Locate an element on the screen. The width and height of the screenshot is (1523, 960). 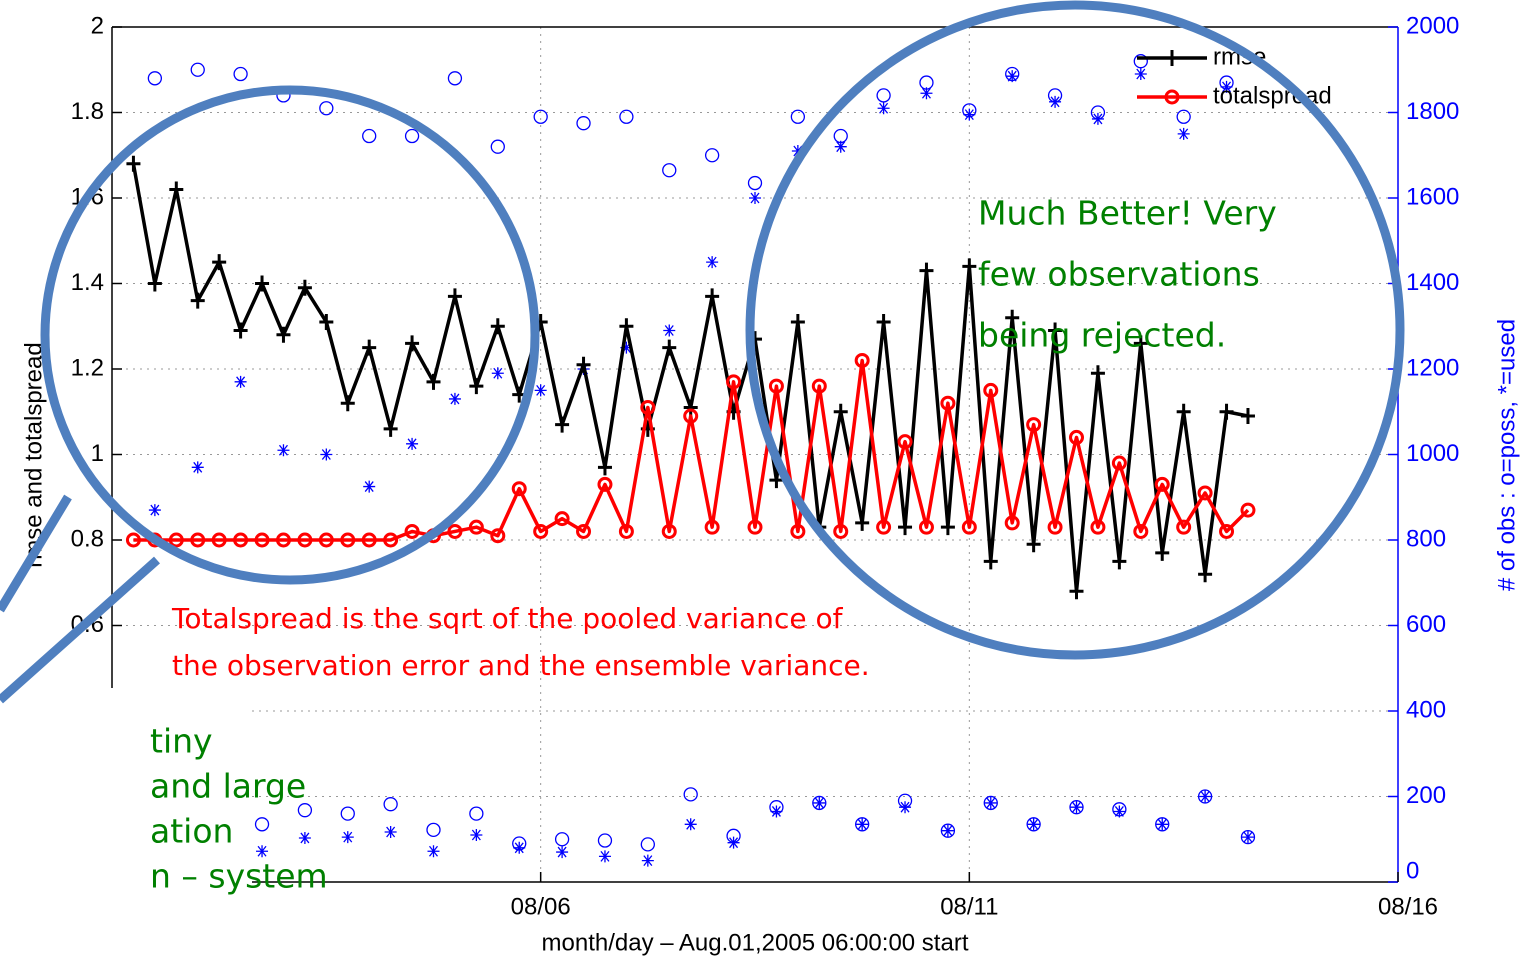
y2-tick-label: 200 is located at coordinates (1426, 795).